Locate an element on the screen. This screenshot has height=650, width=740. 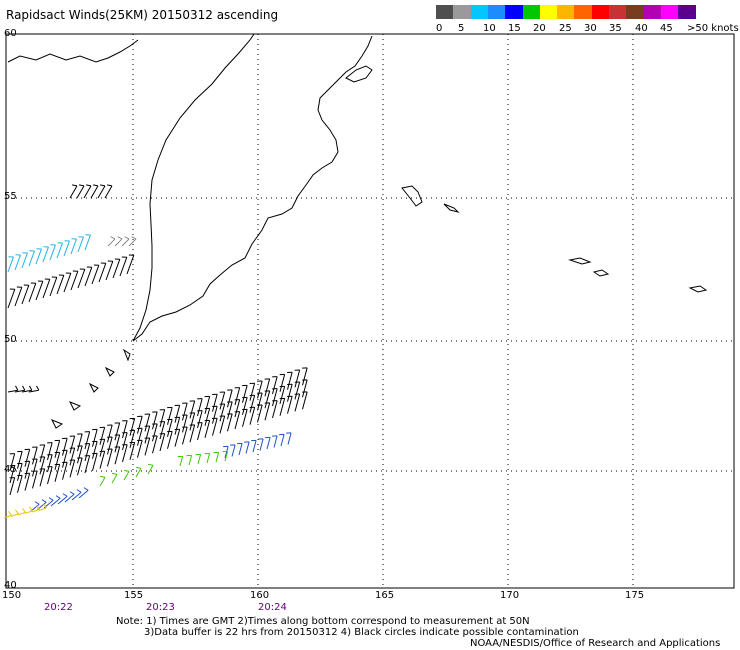
legend-label-6: 30 is located at coordinates (590, 28).